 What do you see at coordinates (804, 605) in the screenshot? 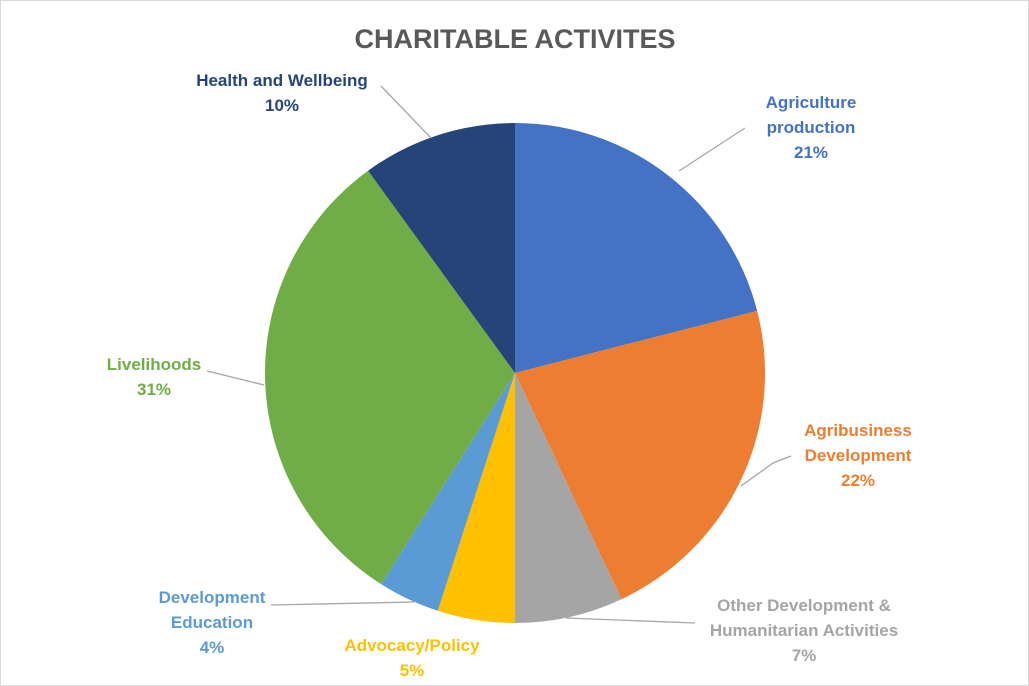
I see `slice-name-label: Other Development &` at bounding box center [804, 605].